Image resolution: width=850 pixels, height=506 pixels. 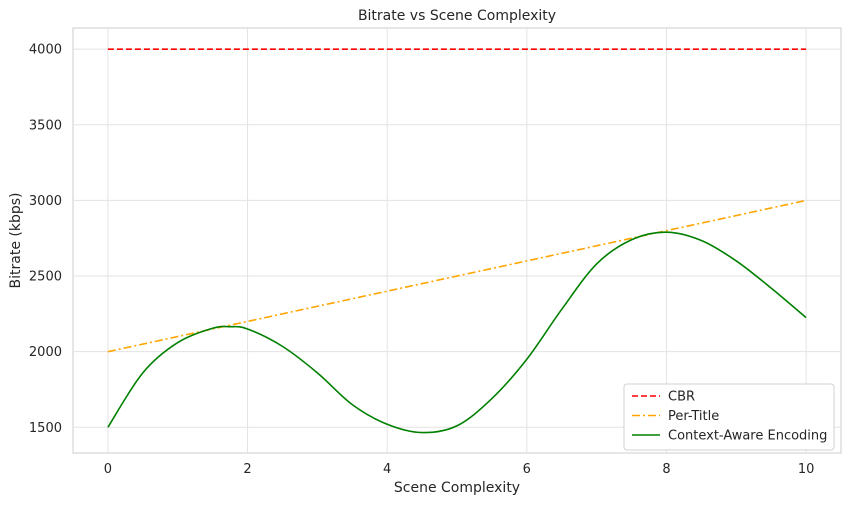 I want to click on x-tick-label: 2, so click(x=247, y=469).